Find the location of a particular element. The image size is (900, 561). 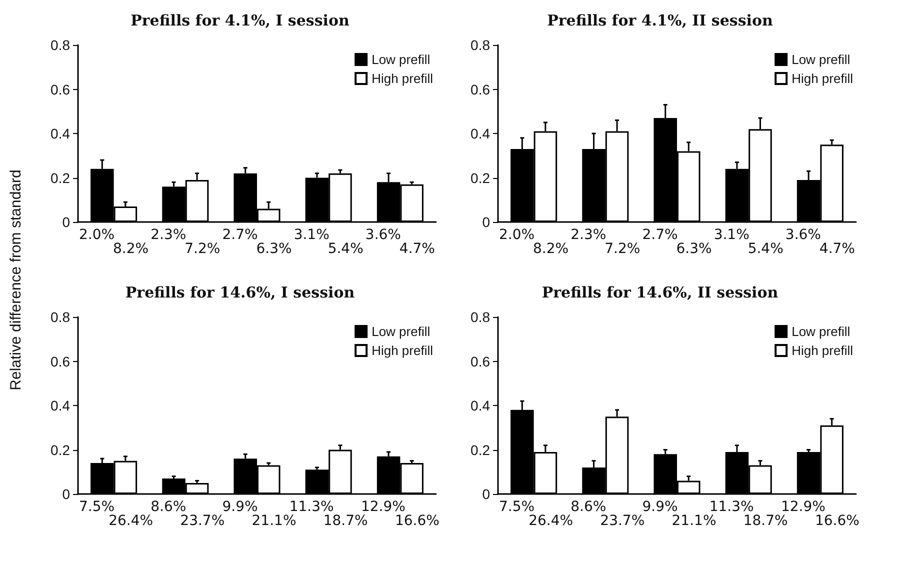

chart-title: Prefills for 14.6%, II session is located at coordinates (660, 293).